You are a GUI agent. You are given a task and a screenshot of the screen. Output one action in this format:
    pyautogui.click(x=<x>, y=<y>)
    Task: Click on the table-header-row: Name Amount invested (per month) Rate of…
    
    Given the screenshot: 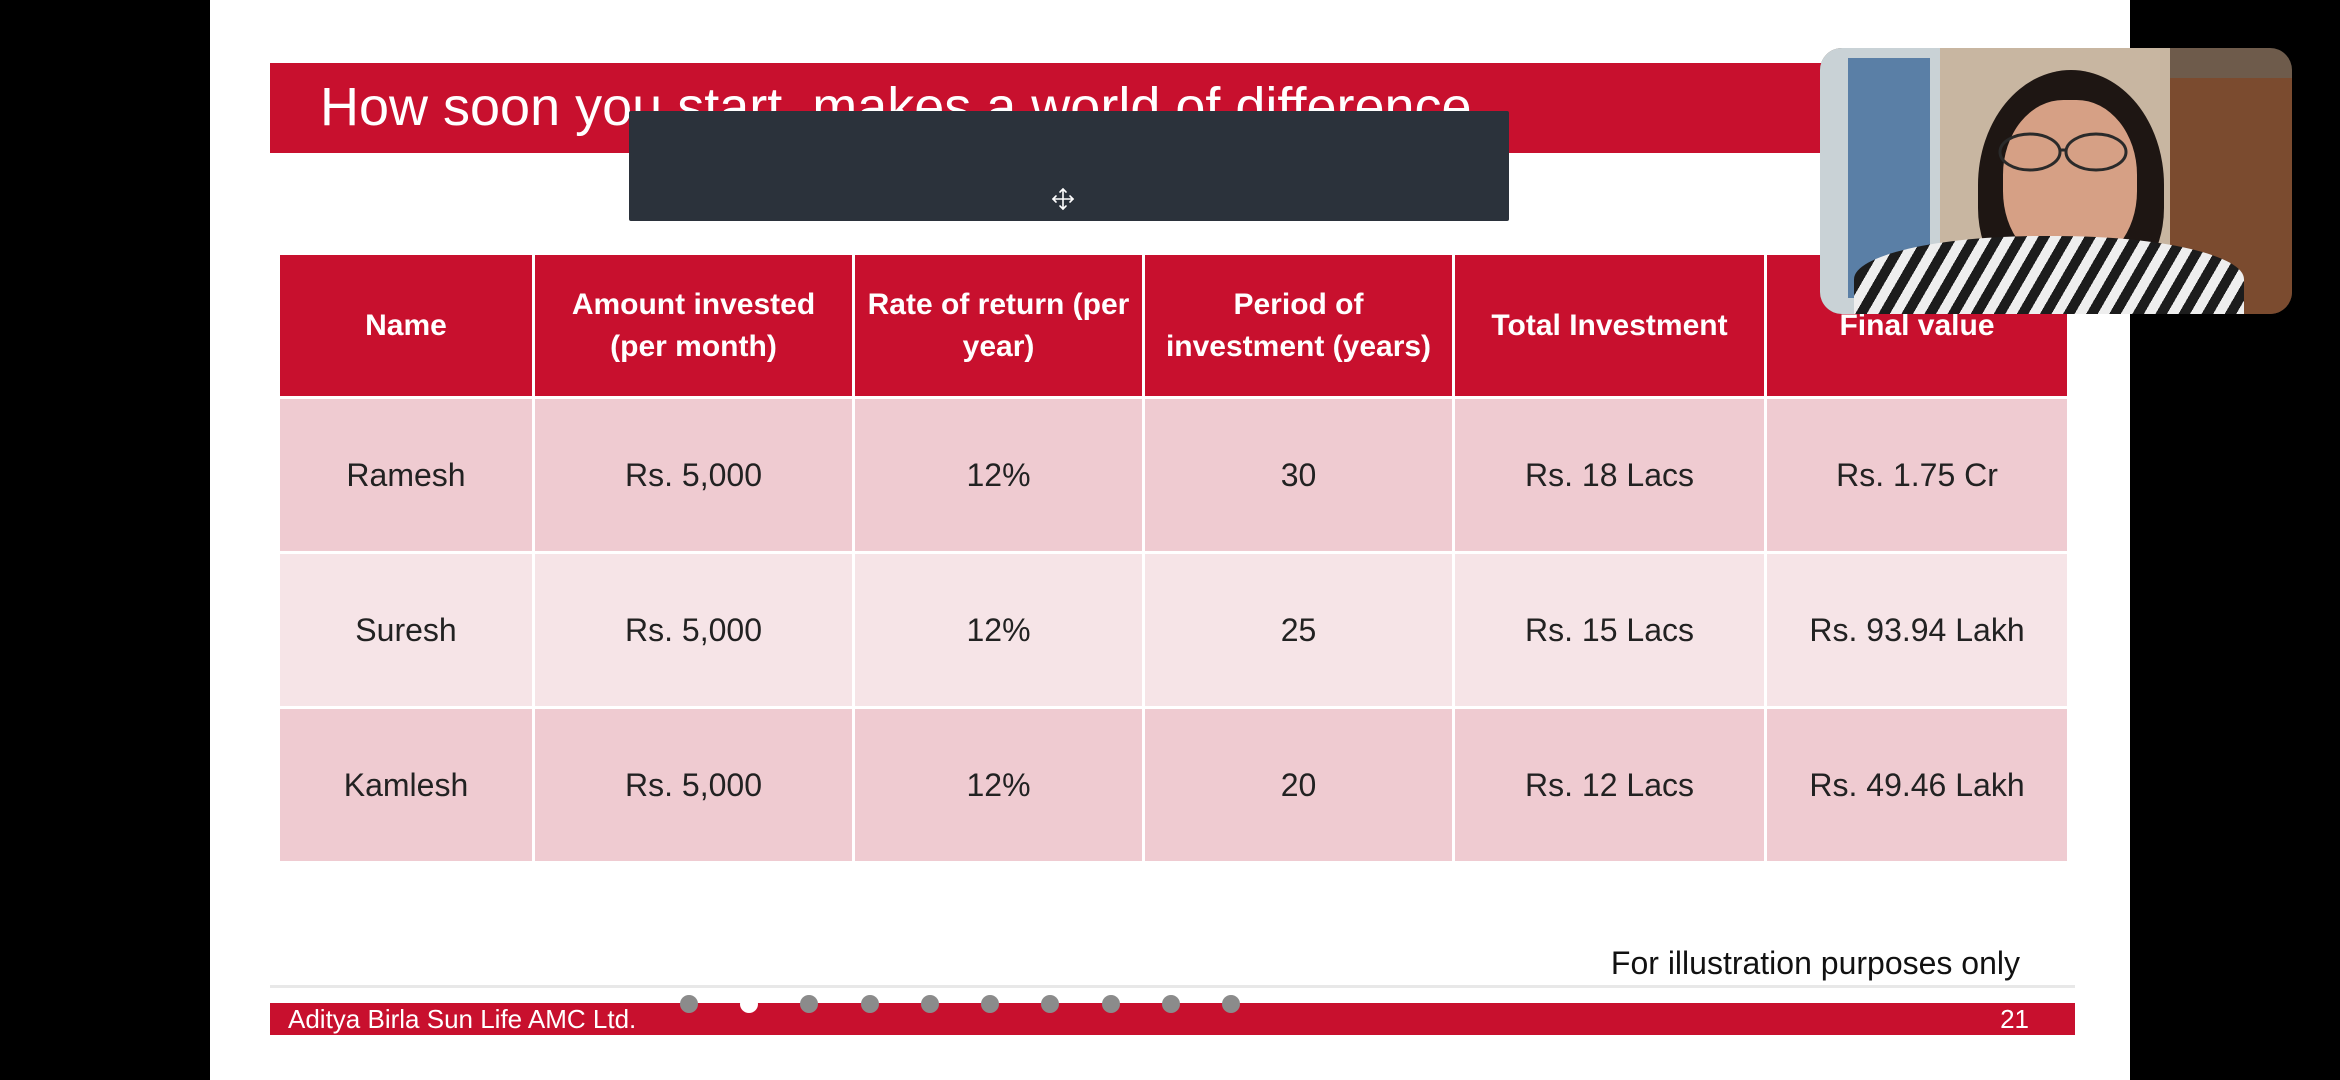 What is the action you would take?
    pyautogui.click(x=1173, y=325)
    